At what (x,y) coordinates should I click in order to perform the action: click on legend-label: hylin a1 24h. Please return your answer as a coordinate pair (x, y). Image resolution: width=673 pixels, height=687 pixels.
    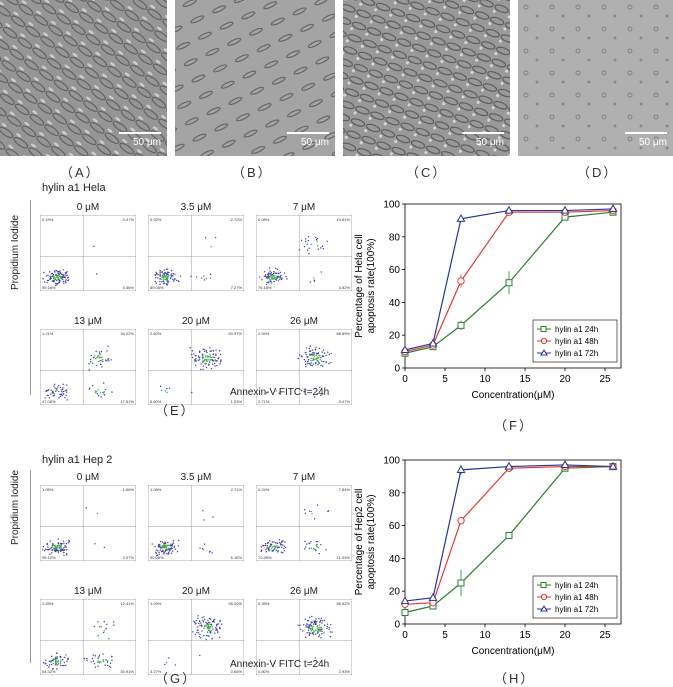
    Looking at the image, I should click on (576, 585).